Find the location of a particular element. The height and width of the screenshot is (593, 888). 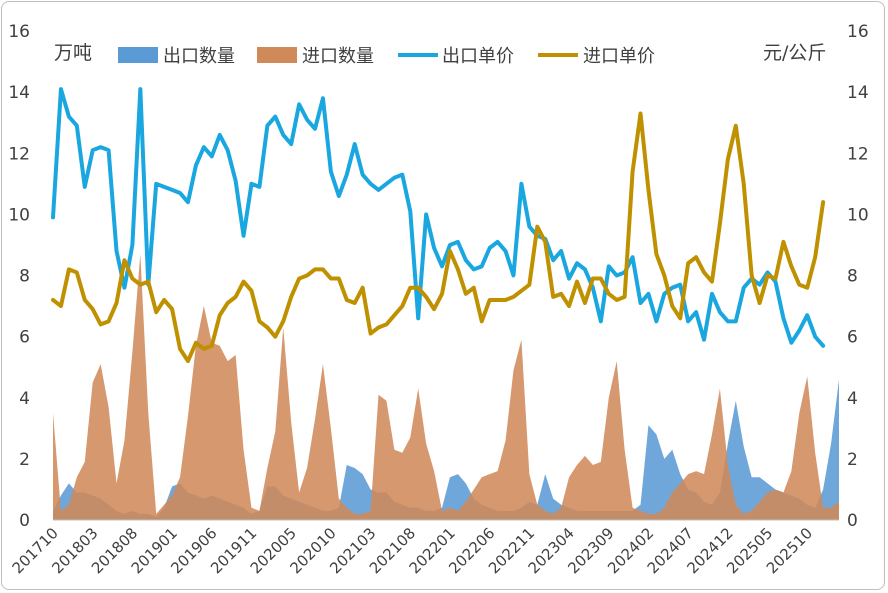

legend-item-export-qty: 出口数量 is located at coordinates (176, 56).